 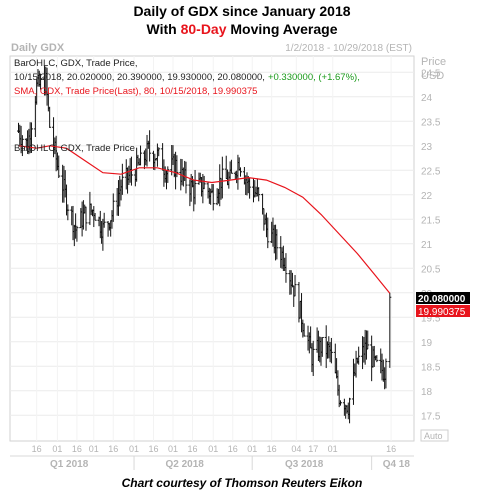 I want to click on x-tick-label: 04, so click(x=296, y=449).